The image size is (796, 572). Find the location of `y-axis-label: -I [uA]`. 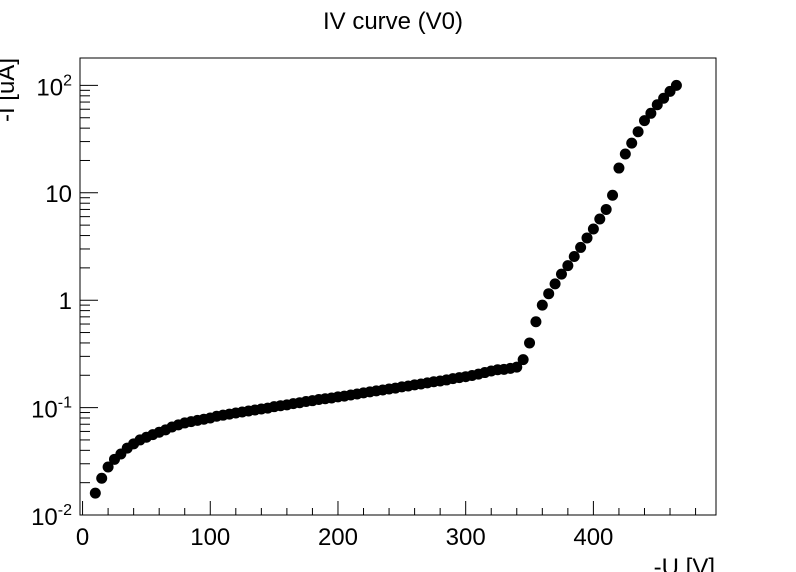

y-axis-label: -I [uA] is located at coordinates (10, 90).